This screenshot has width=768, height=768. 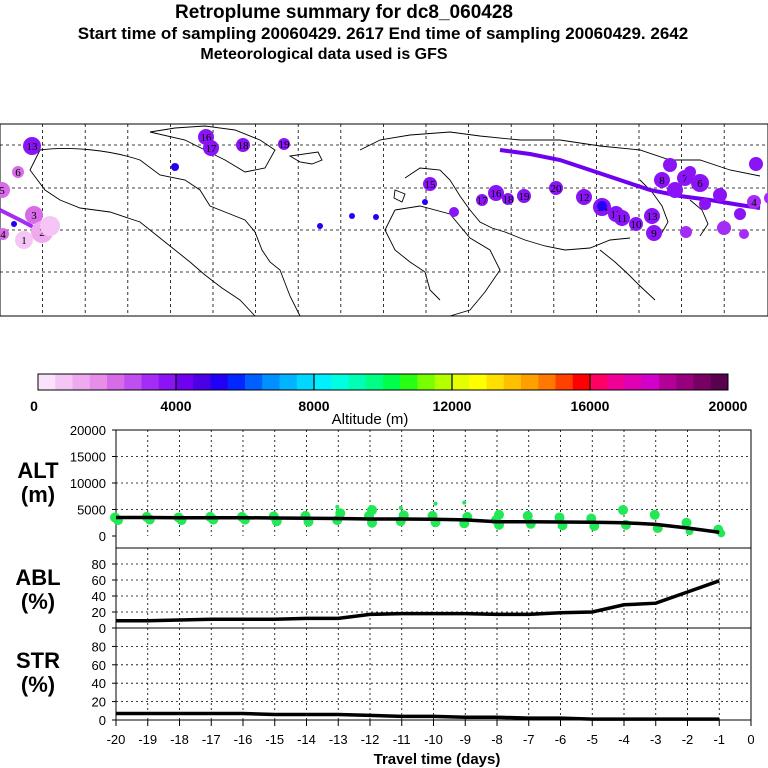 What do you see at coordinates (116, 739) in the screenshot?
I see `x-tick-label: -20` at bounding box center [116, 739].